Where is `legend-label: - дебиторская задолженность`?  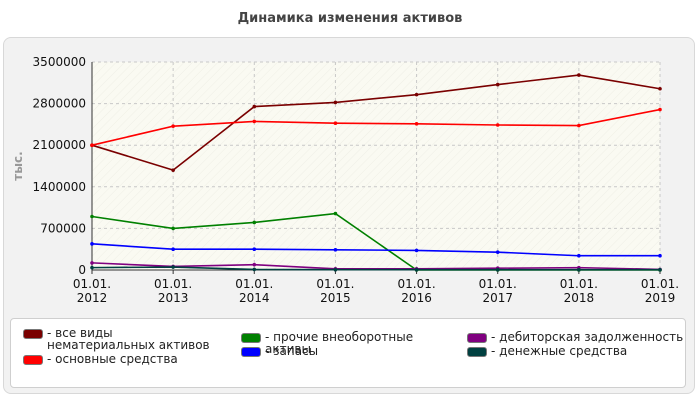 legend-label: - дебиторская задолженность is located at coordinates (587, 337).